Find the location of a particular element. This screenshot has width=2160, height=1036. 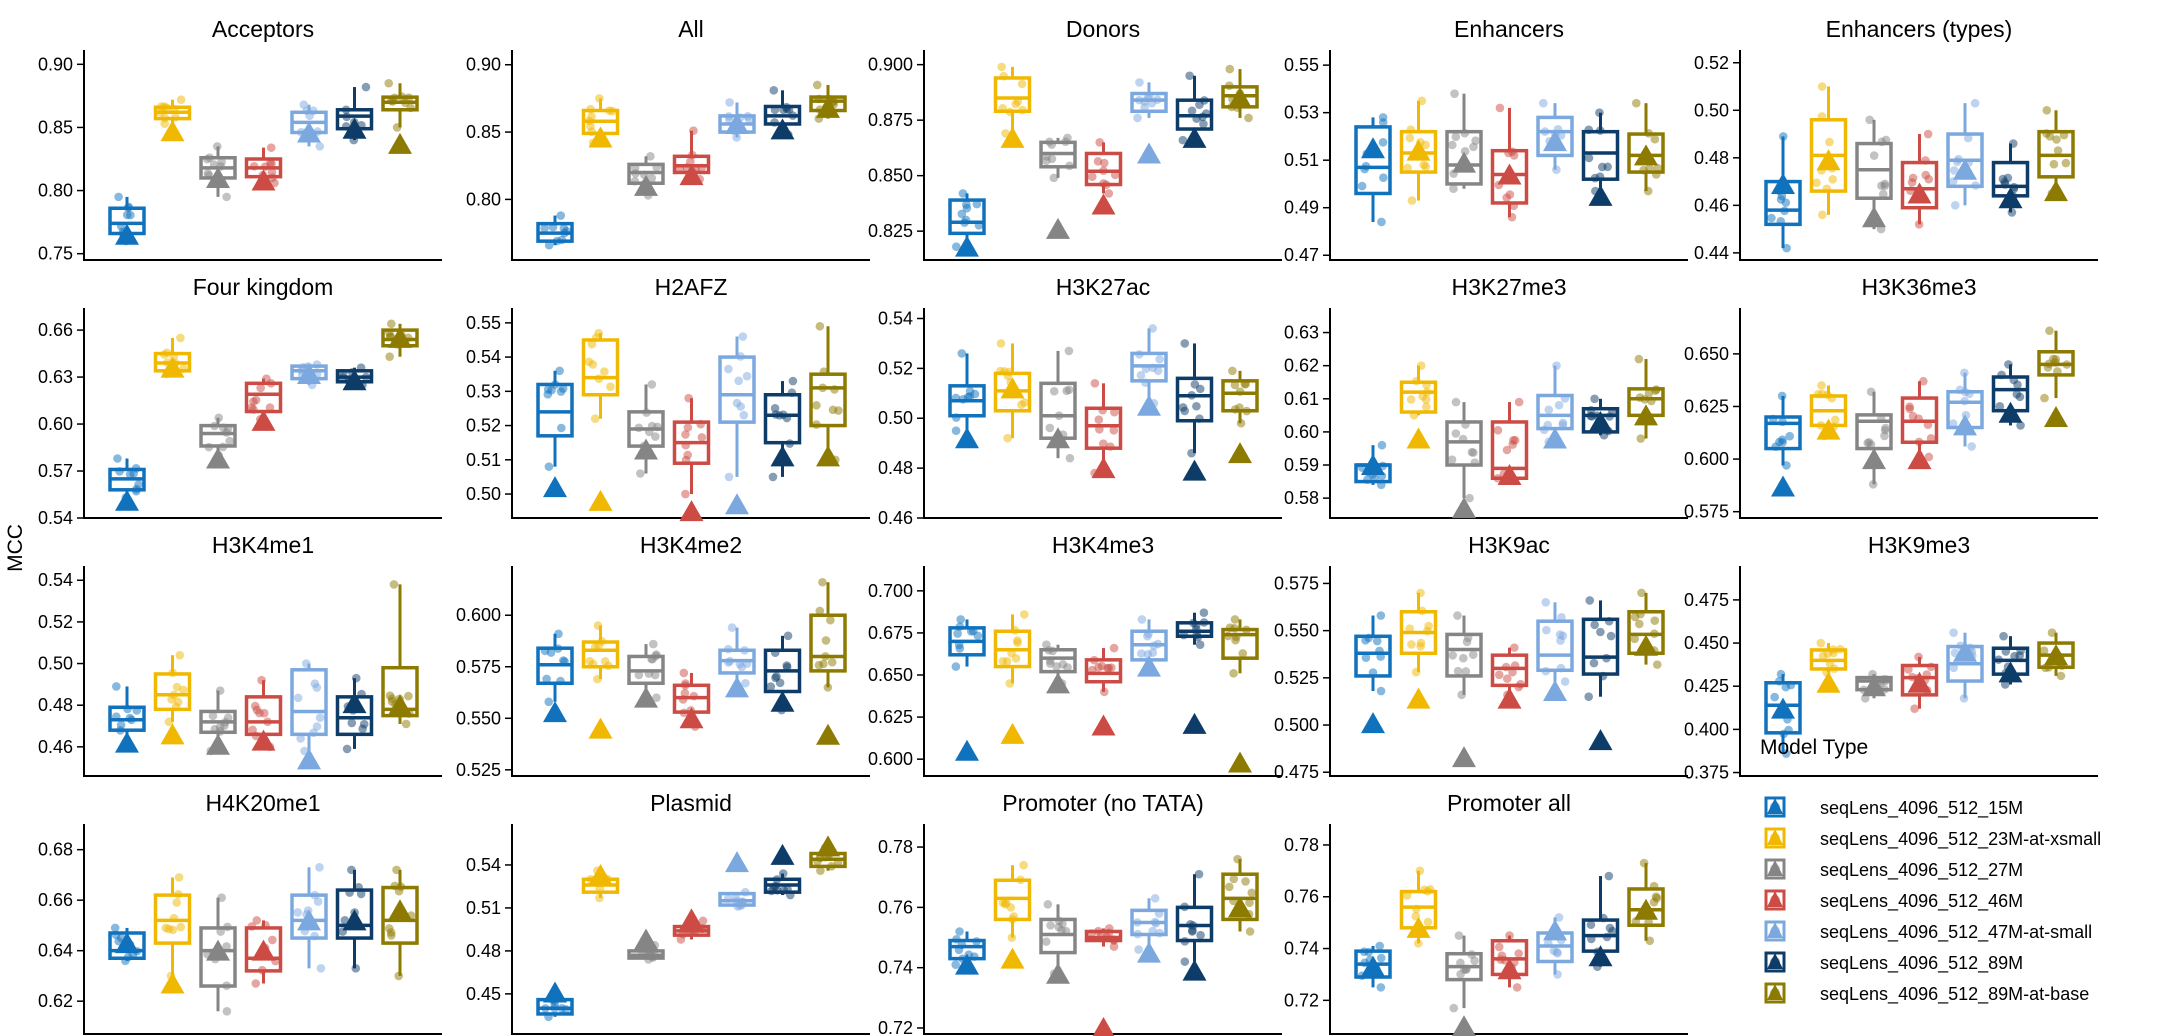

legend-label: seqLens_4096_512_23M-at-xsmall is located at coordinates (1960, 839).